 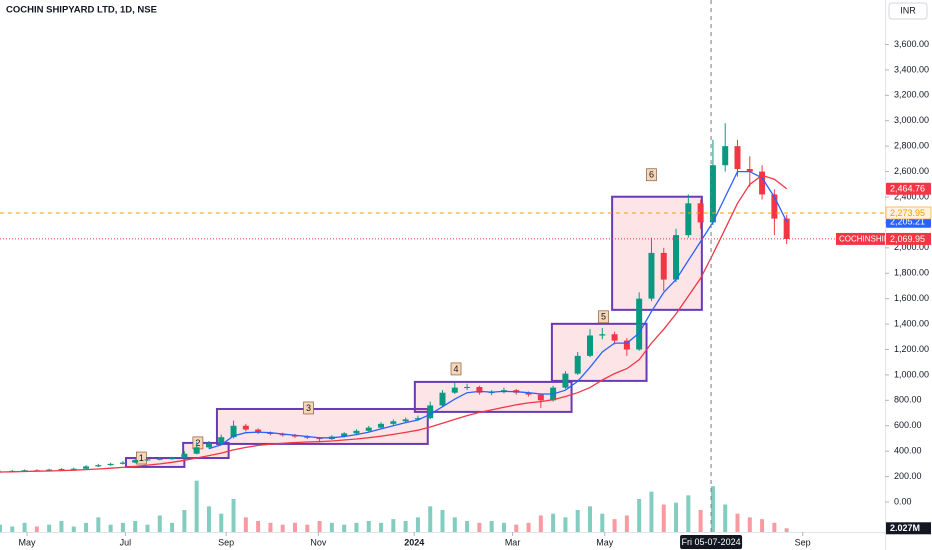 I want to click on box-label: 4, so click(x=456, y=369).